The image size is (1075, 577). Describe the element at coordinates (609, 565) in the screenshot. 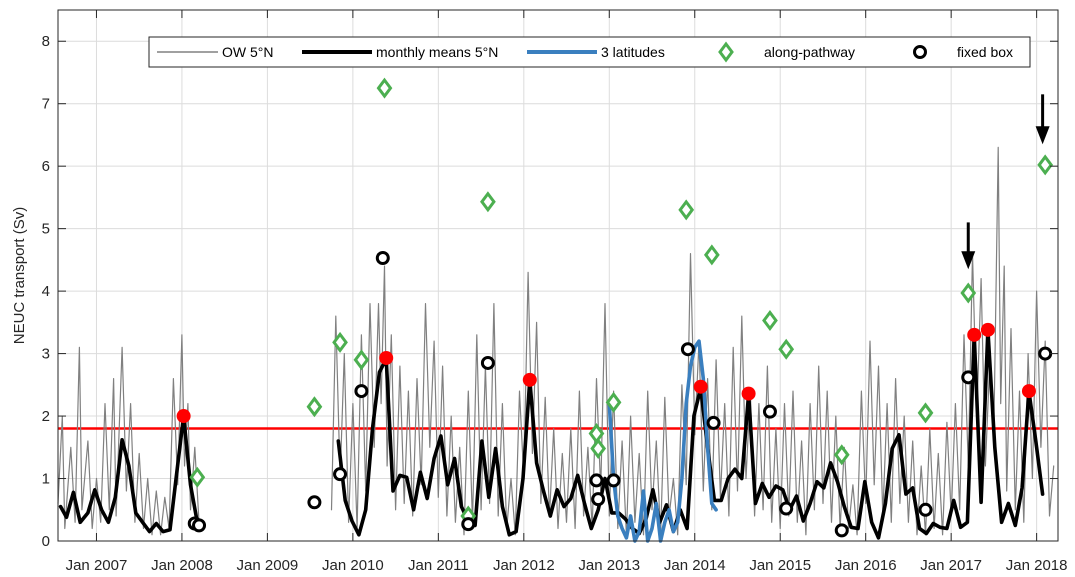

I see `x-tick-label-6: Jan 2013` at that location.